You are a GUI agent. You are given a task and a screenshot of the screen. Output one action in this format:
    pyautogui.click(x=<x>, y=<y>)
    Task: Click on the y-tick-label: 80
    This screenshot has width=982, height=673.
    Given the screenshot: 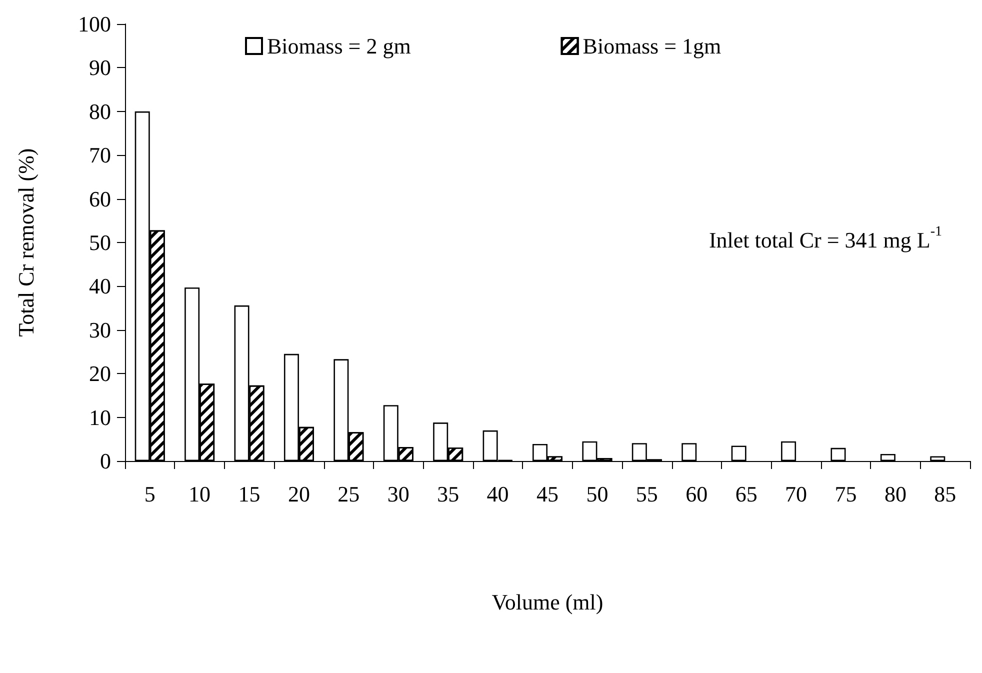 What is the action you would take?
    pyautogui.click(x=100, y=111)
    